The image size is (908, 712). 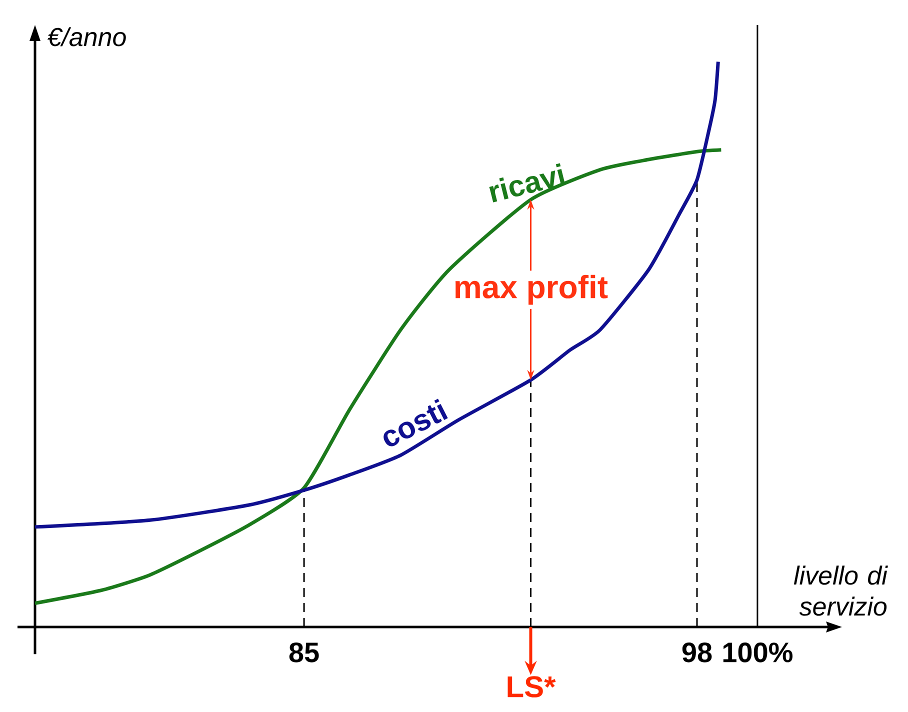 I want to click on annotation: max profit, so click(x=532, y=289).